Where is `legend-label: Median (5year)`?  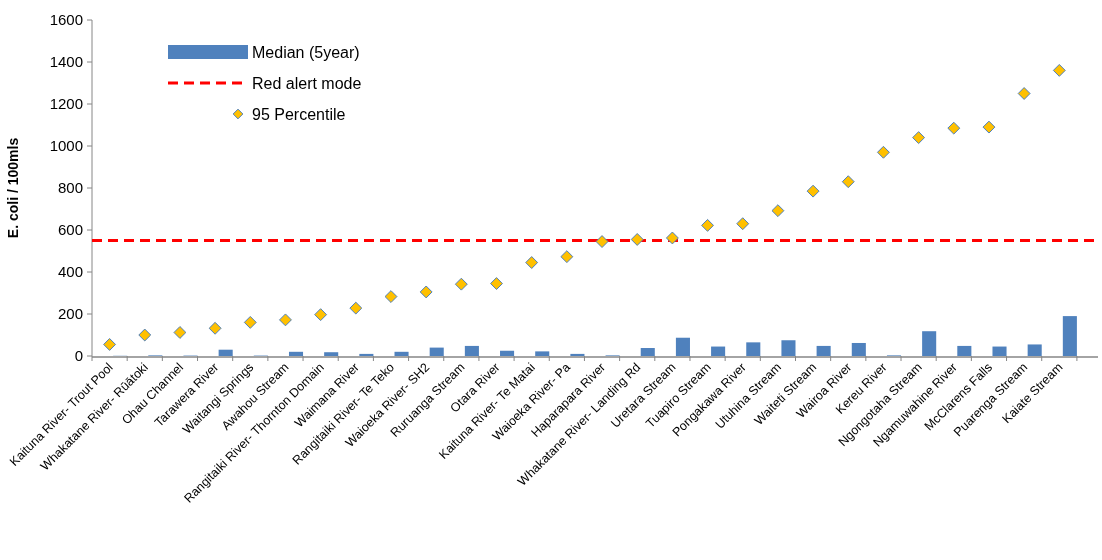
legend-label: Median (5year) is located at coordinates (306, 52).